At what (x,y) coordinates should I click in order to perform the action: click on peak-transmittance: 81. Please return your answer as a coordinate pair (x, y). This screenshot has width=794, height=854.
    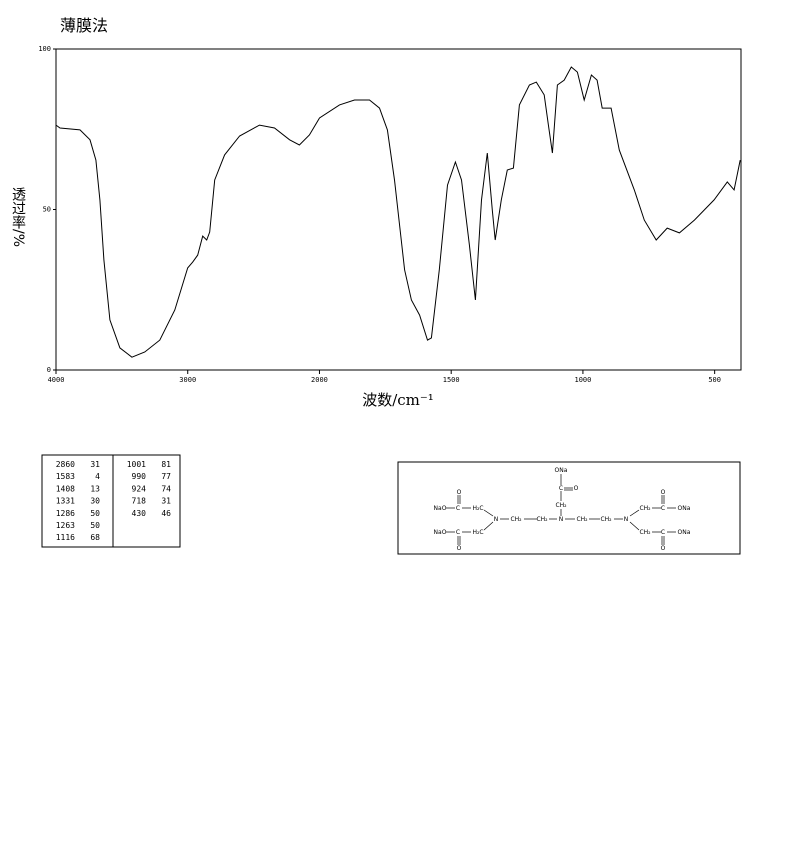
    Looking at the image, I should click on (166, 464).